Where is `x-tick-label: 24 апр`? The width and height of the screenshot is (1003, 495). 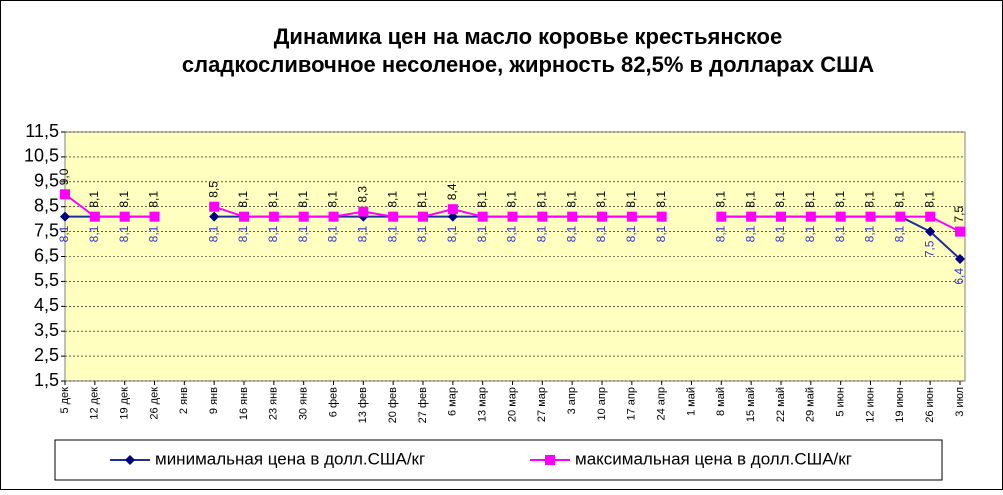 x-tick-label: 24 апр is located at coordinates (662, 403).